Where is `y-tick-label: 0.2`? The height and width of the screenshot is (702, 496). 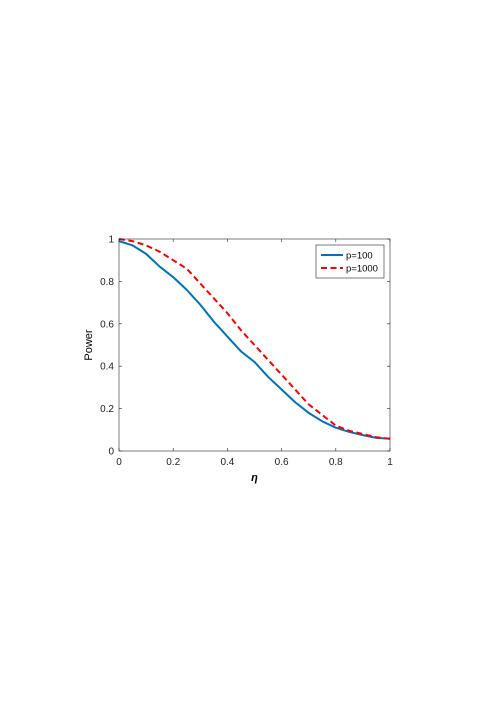
y-tick-label: 0.2 is located at coordinates (107, 409).